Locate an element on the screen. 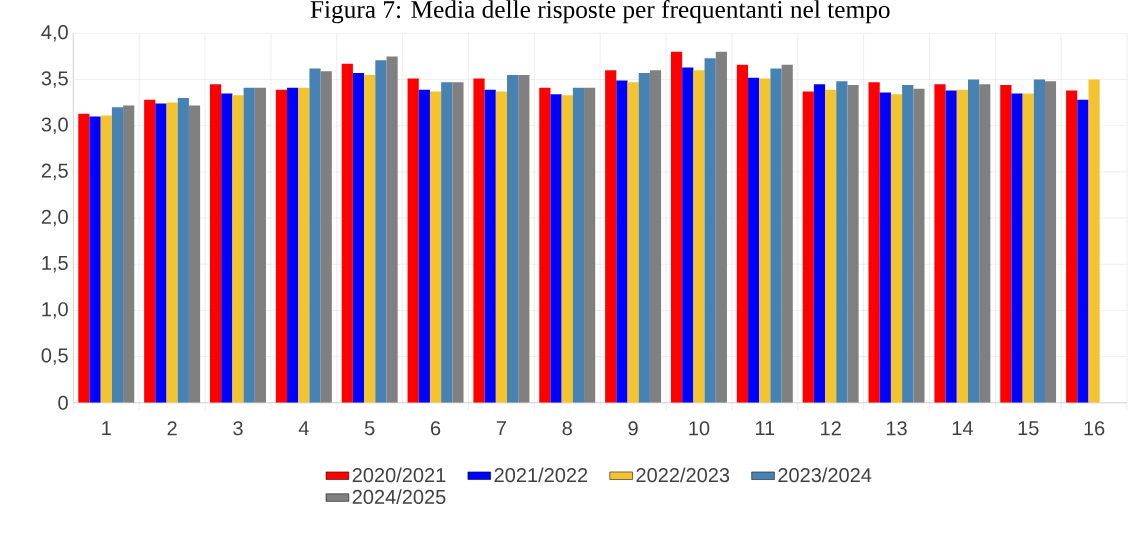 The image size is (1135, 552). y-tick-label: 4,0 is located at coordinates (54, 33).